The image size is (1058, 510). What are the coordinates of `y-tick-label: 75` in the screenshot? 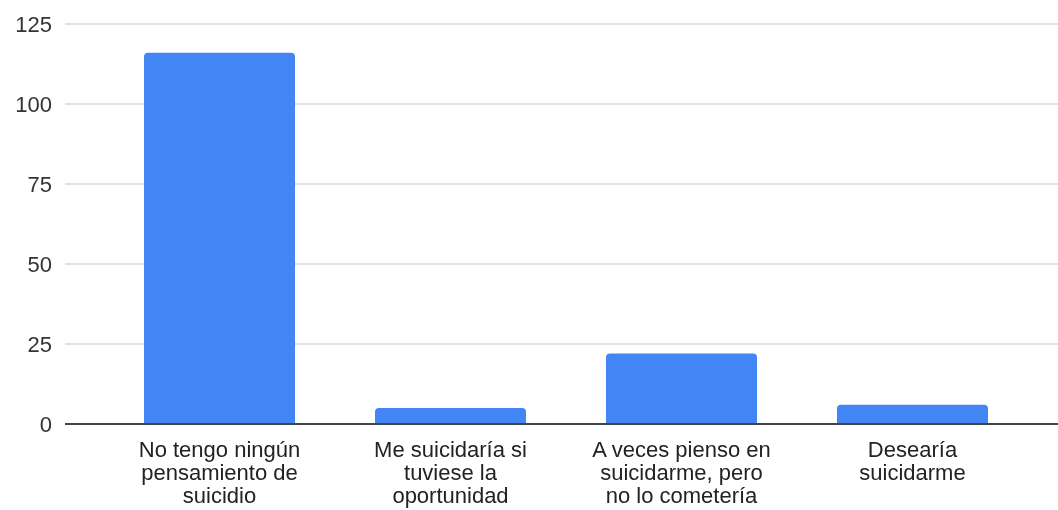 It's located at (39, 184).